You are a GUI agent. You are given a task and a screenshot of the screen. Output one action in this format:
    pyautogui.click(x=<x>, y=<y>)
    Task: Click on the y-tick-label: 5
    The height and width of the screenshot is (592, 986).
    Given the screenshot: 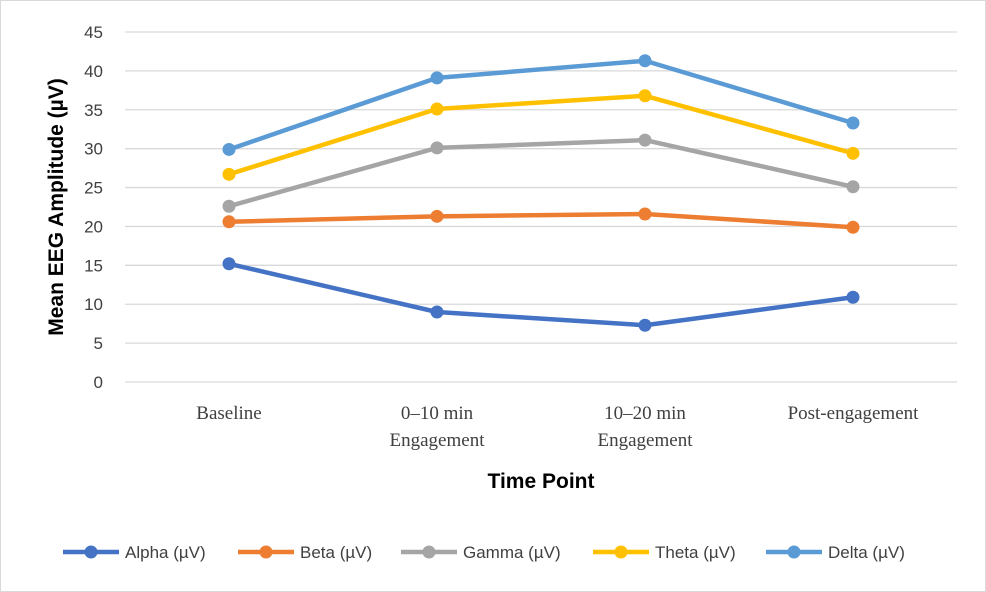 What is the action you would take?
    pyautogui.click(x=98, y=343)
    